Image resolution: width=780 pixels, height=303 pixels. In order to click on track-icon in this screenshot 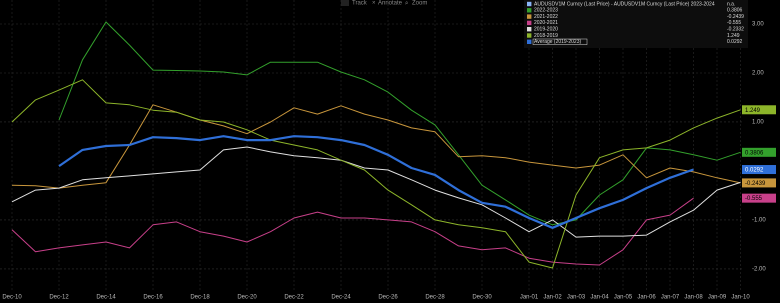, I will do `click(345, 3)`.